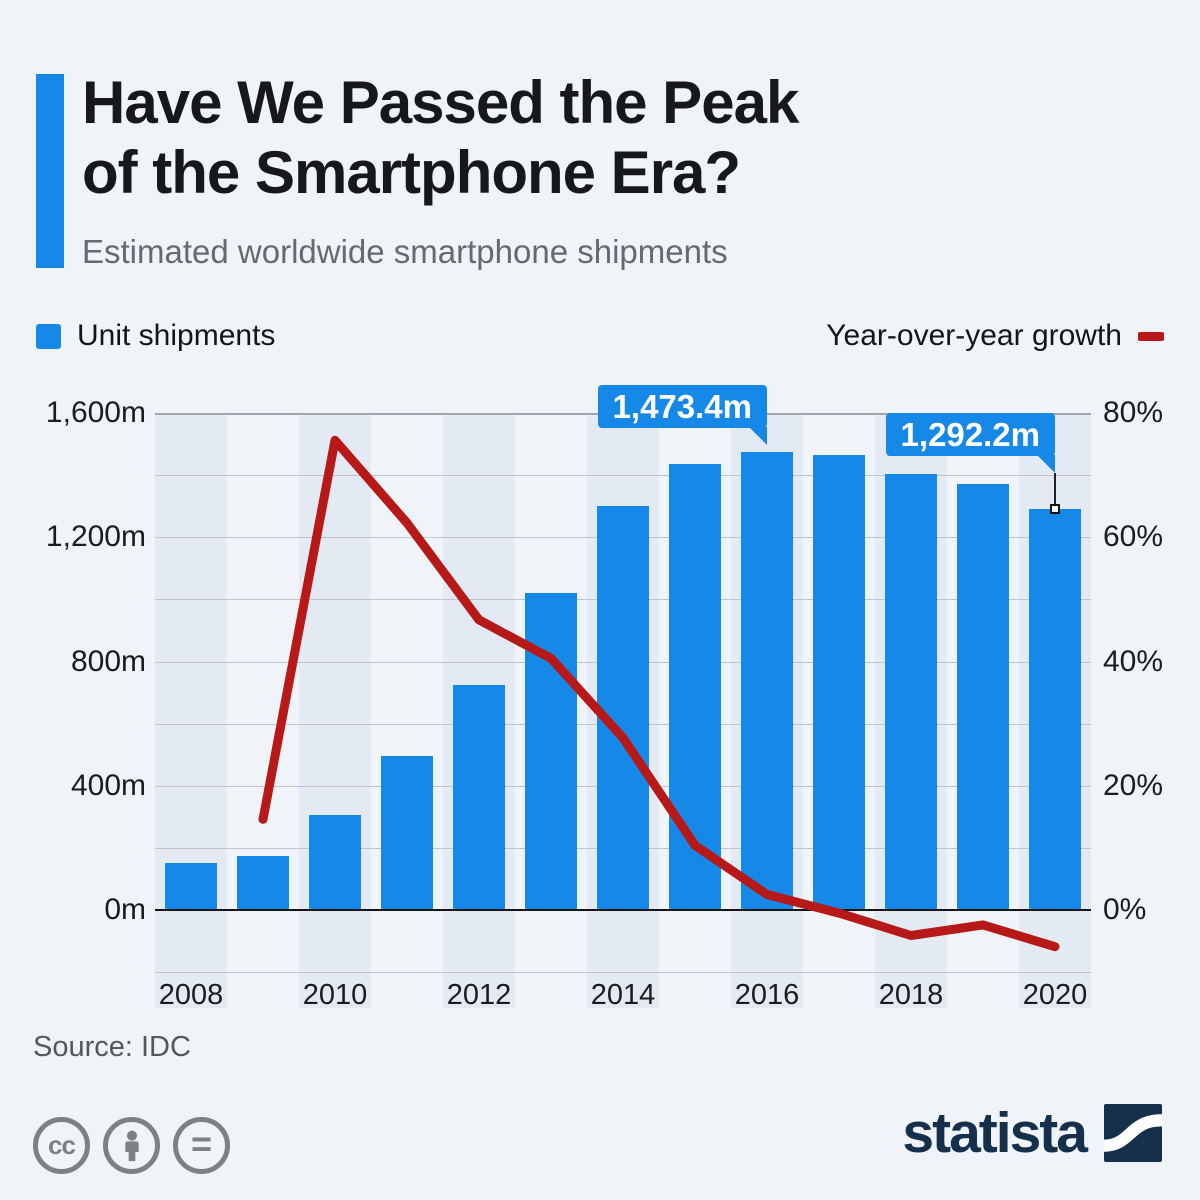 Image resolution: width=1200 pixels, height=1200 pixels. I want to click on statista-logo-mark-icon, so click(1133, 1133).